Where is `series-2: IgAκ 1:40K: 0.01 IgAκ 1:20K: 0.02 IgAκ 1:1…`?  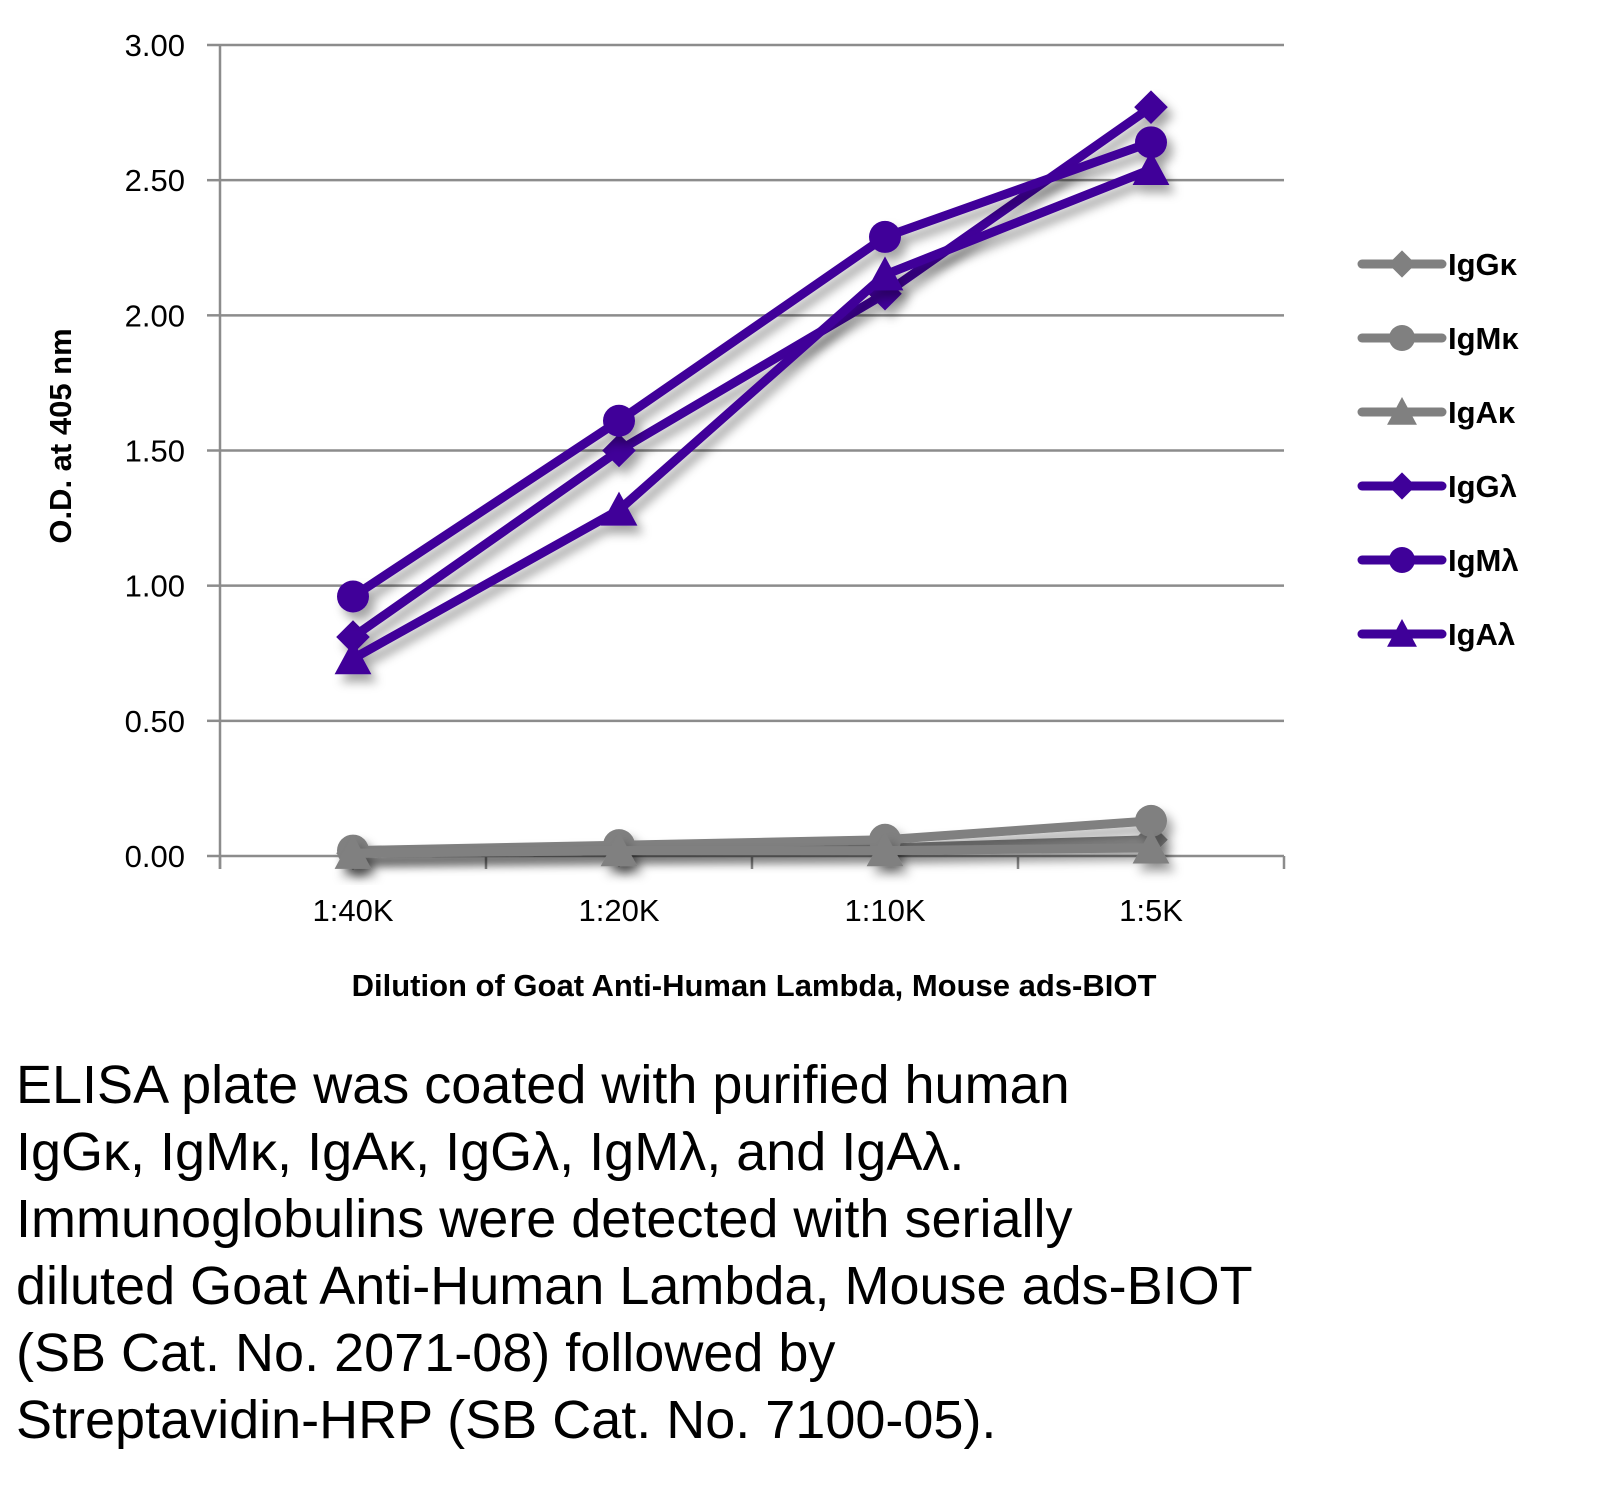 series-2: IgAκ 1:40K: 0.01 IgAκ 1:20K: 0.02 IgAκ 1:1… is located at coordinates (752, 849).